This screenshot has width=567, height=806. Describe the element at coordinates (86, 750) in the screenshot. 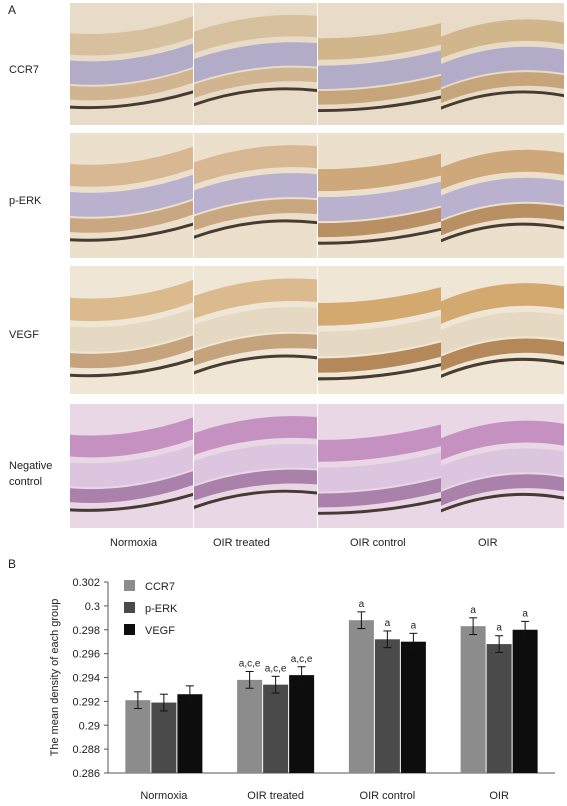

I see `y-tick-label: 0.288` at that location.